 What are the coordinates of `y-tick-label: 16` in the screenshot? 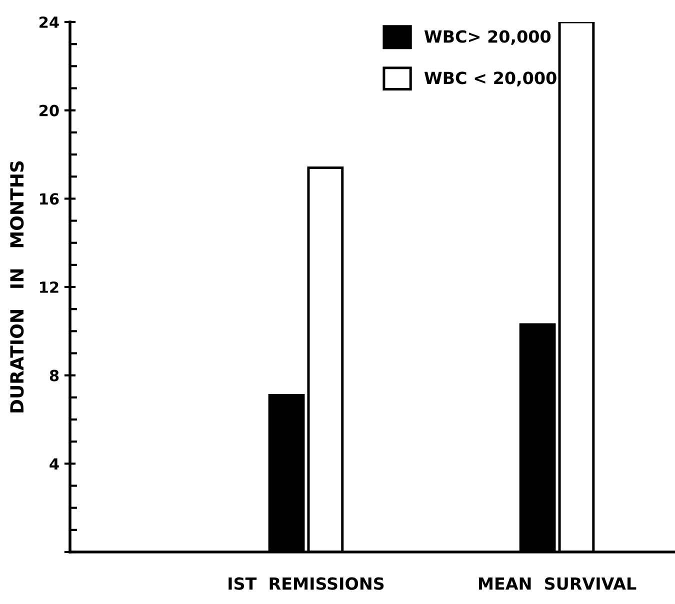 It's located at (49, 199).